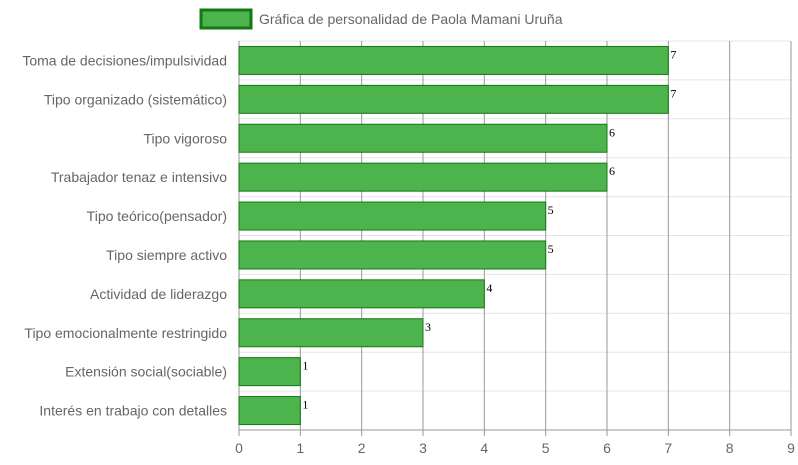 The width and height of the screenshot is (798, 465). What do you see at coordinates (226, 19) in the screenshot?
I see `legend-swatch` at bounding box center [226, 19].